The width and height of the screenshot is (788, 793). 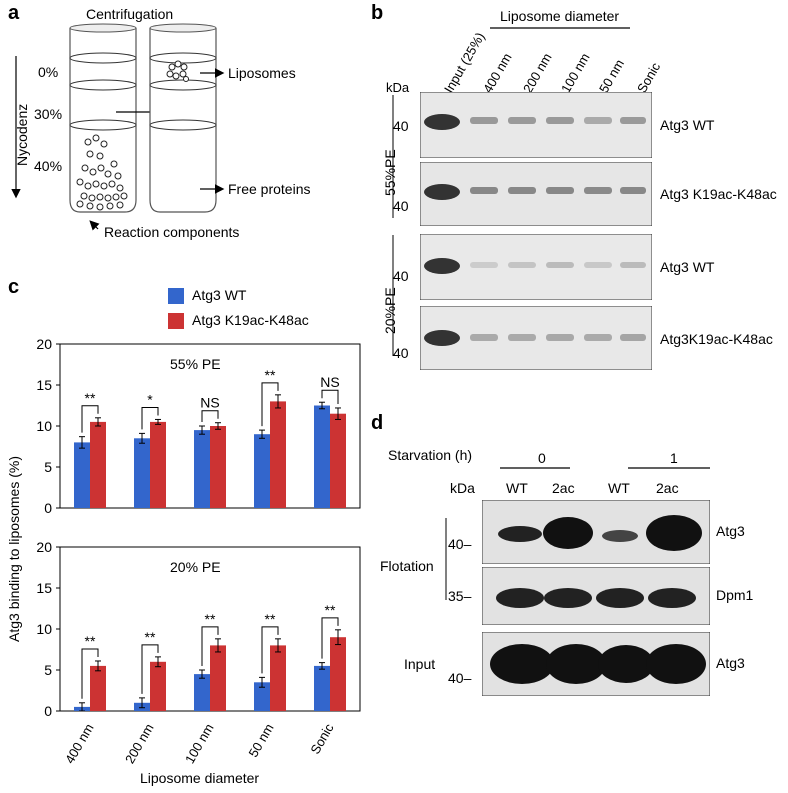 I want to click on blot-d-flotation-dpm1, so click(x=596, y=596).